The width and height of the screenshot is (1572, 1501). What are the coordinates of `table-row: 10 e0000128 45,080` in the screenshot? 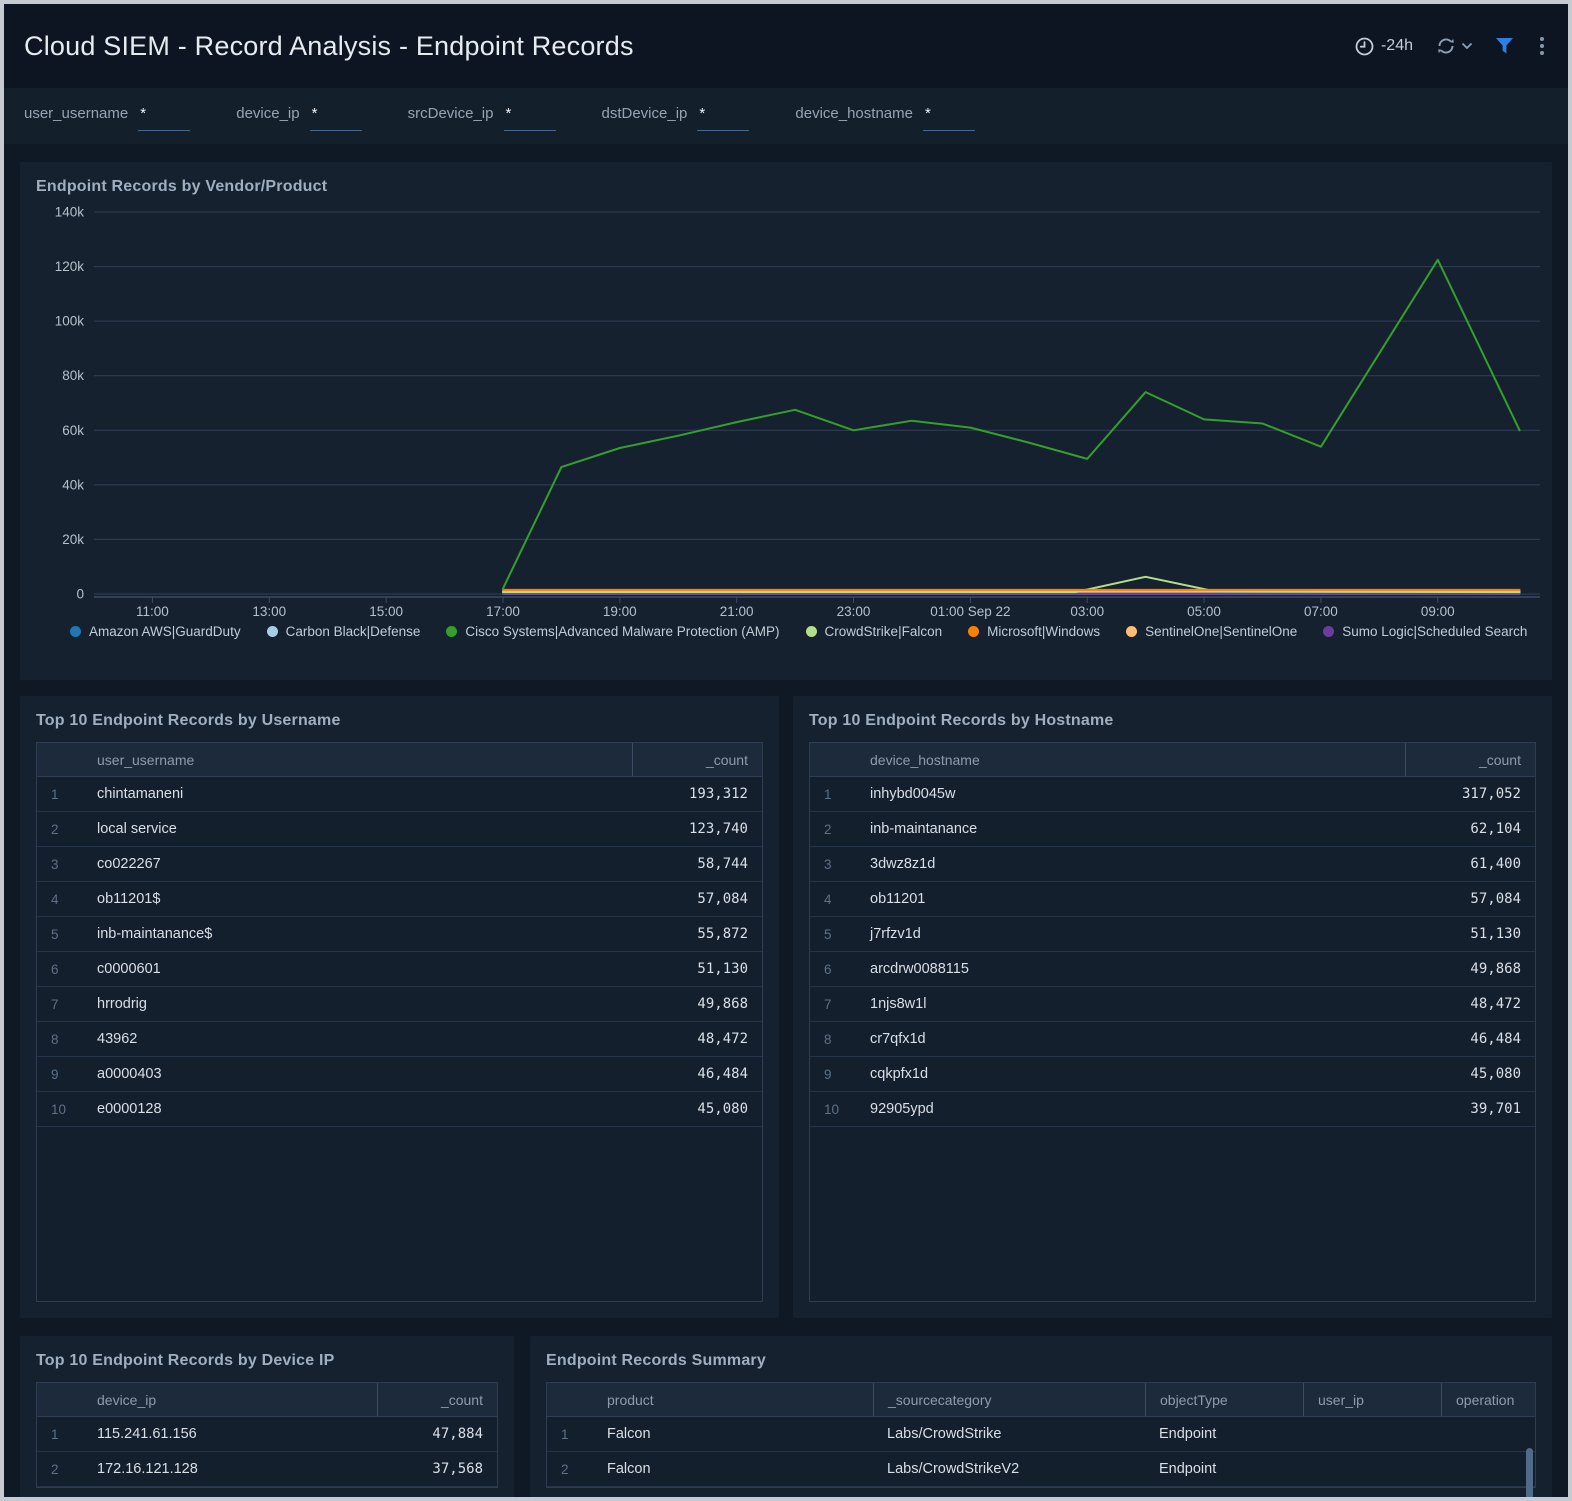 It's located at (399, 1109).